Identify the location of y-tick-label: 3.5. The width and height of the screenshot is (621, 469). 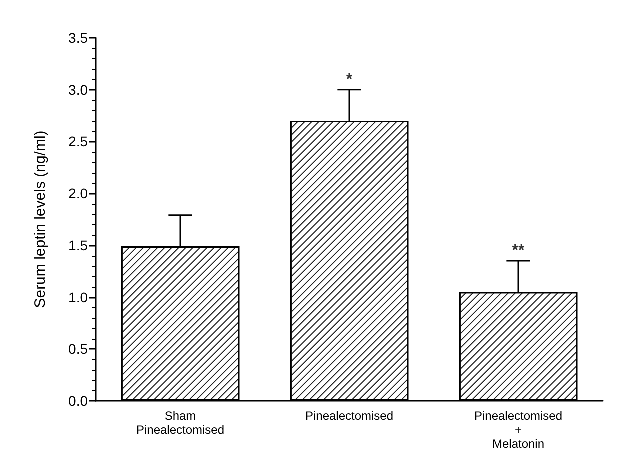
(78, 38).